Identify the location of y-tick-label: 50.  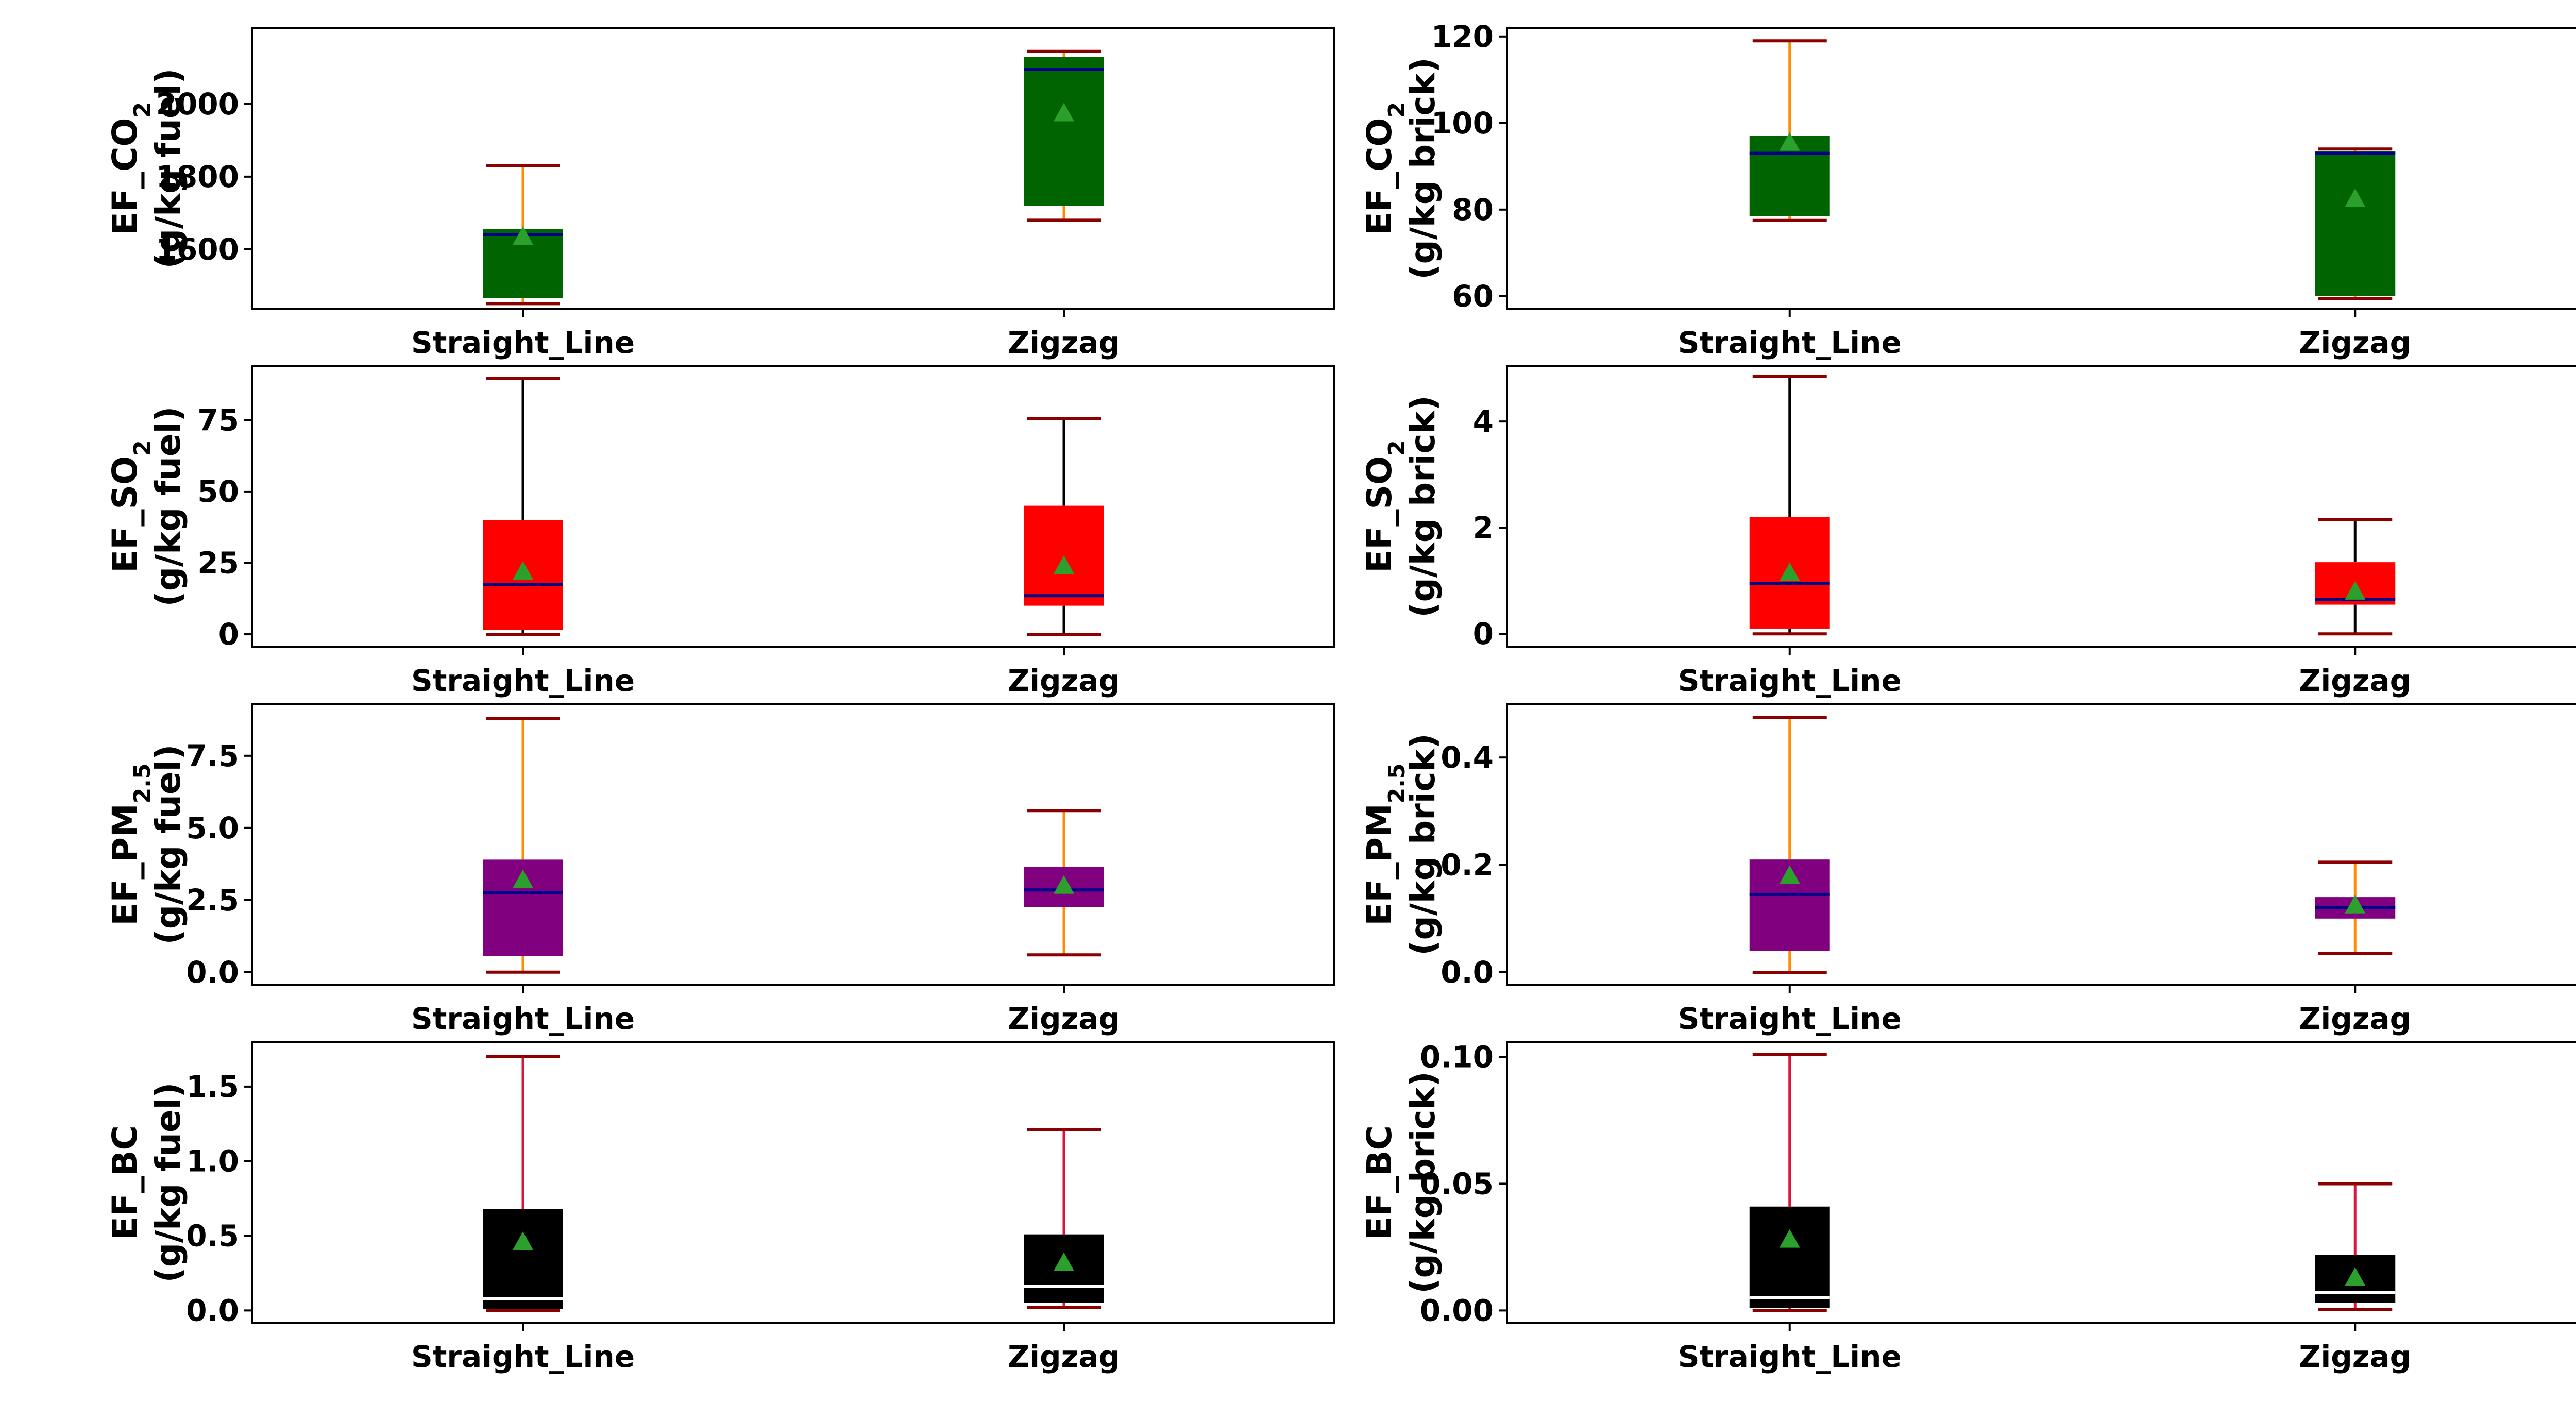
(218, 491).